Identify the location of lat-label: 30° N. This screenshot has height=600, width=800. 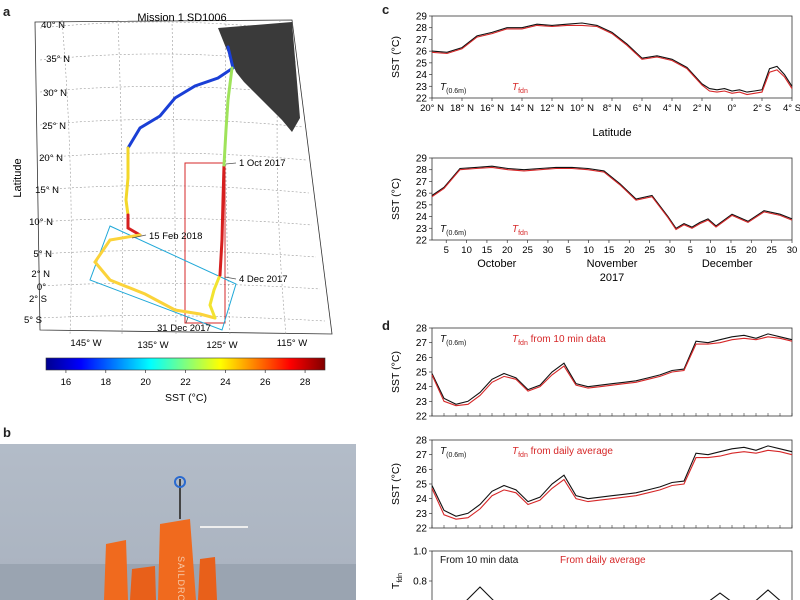
(55, 93).